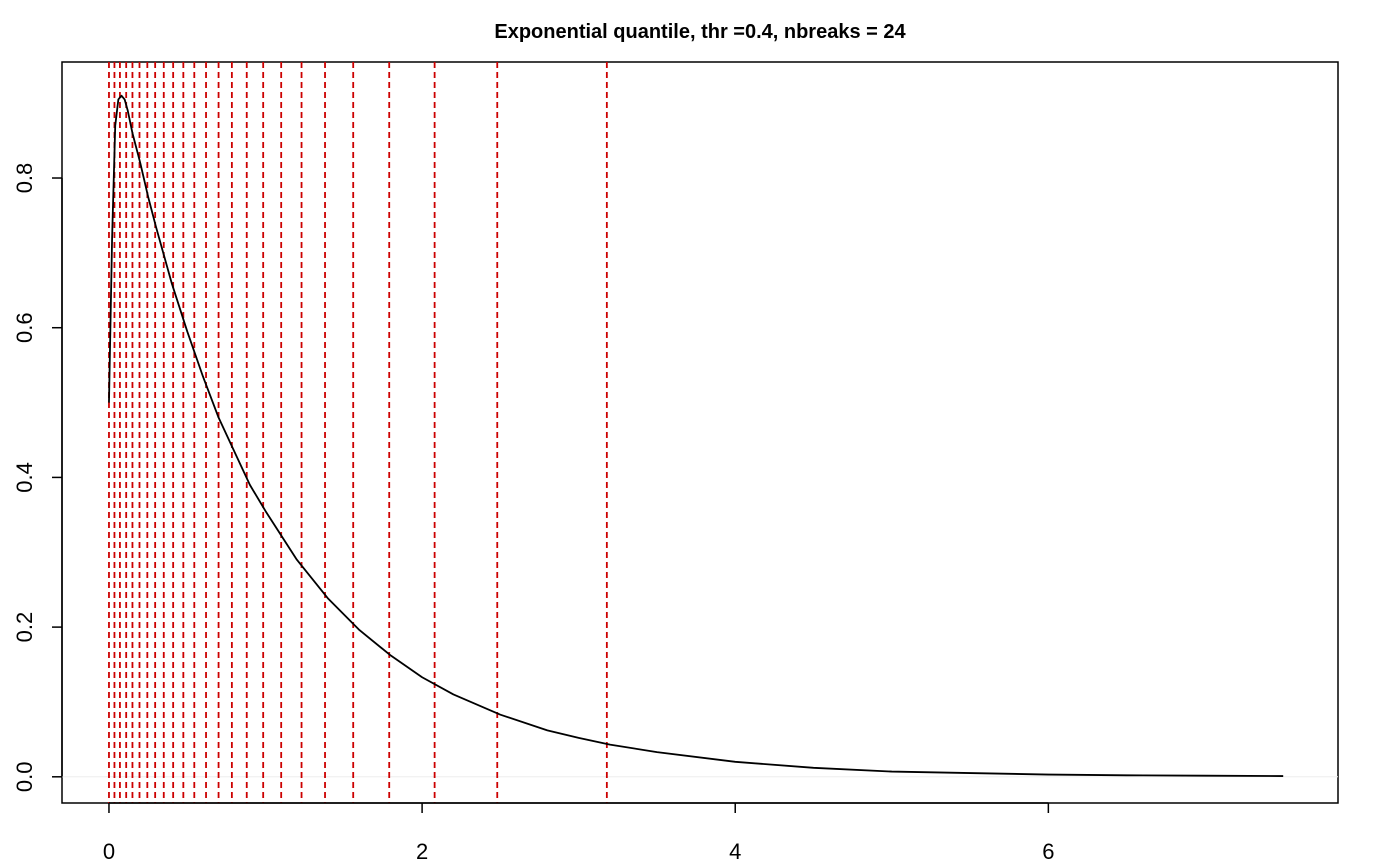 The width and height of the screenshot is (1400, 865). Describe the element at coordinates (24, 477) in the screenshot. I see `y-tick-label: 0.4` at that location.